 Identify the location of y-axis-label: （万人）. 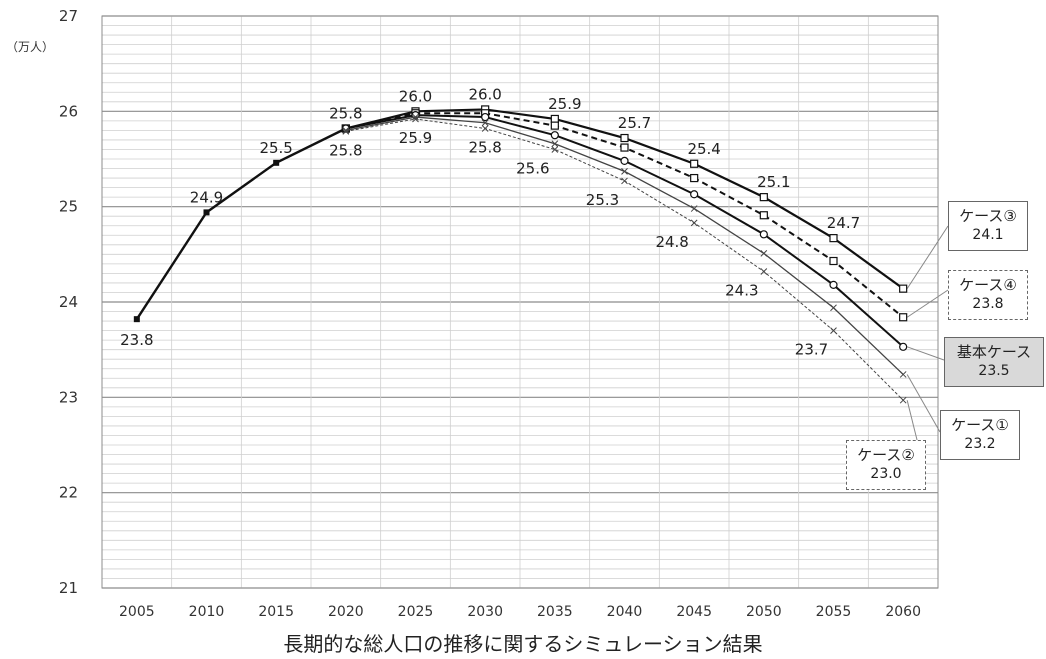
(30, 47).